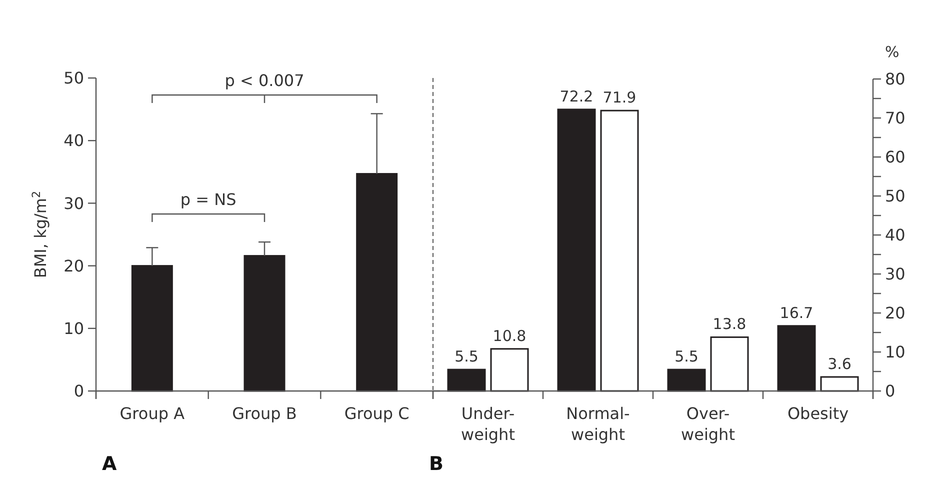 Image resolution: width=928 pixels, height=489 pixels. I want to click on text: B, so click(436, 464).